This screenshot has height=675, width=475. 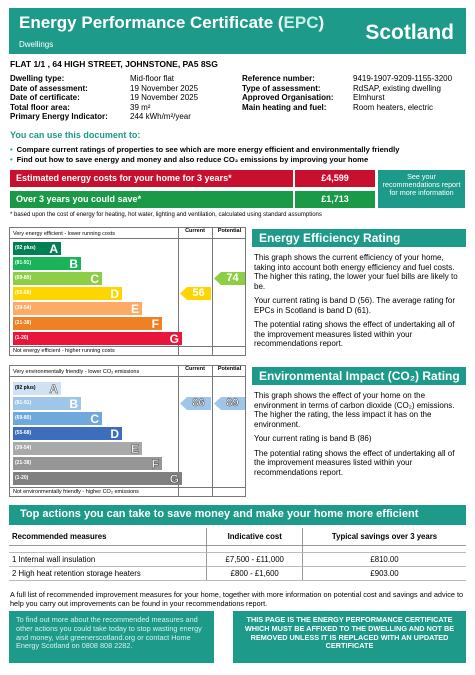 What do you see at coordinates (384, 559) in the screenshot?
I see `savings-cell: £810.00` at bounding box center [384, 559].